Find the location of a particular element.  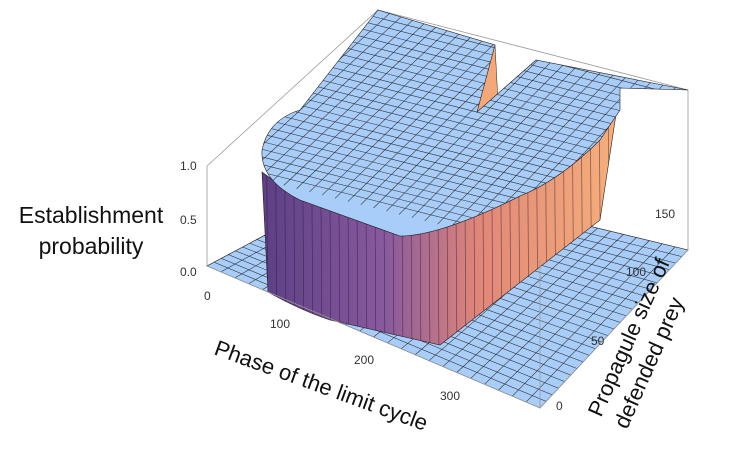

x-tick-label: 200 is located at coordinates (364, 360).